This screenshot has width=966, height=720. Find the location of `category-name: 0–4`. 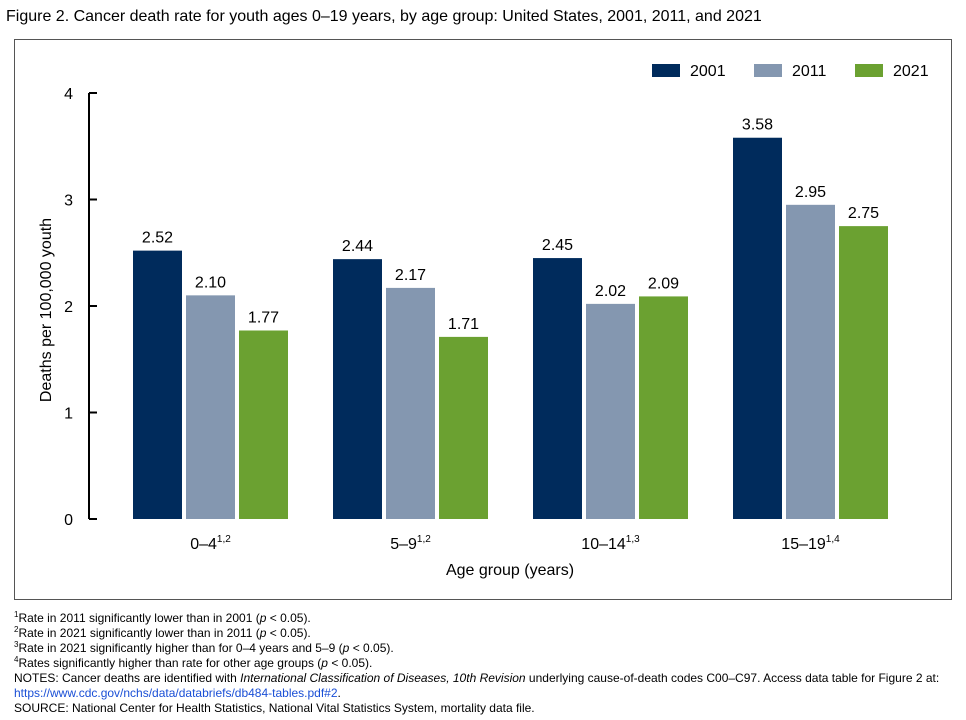

category-name: 0–4 is located at coordinates (203, 544).